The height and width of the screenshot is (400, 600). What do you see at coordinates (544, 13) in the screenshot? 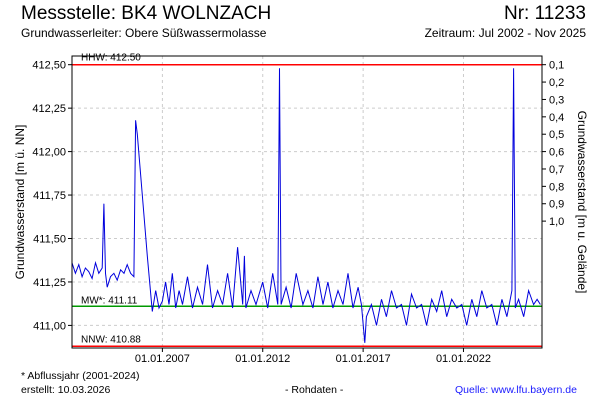
I see `station-number: Nr: 11233` at bounding box center [544, 13].